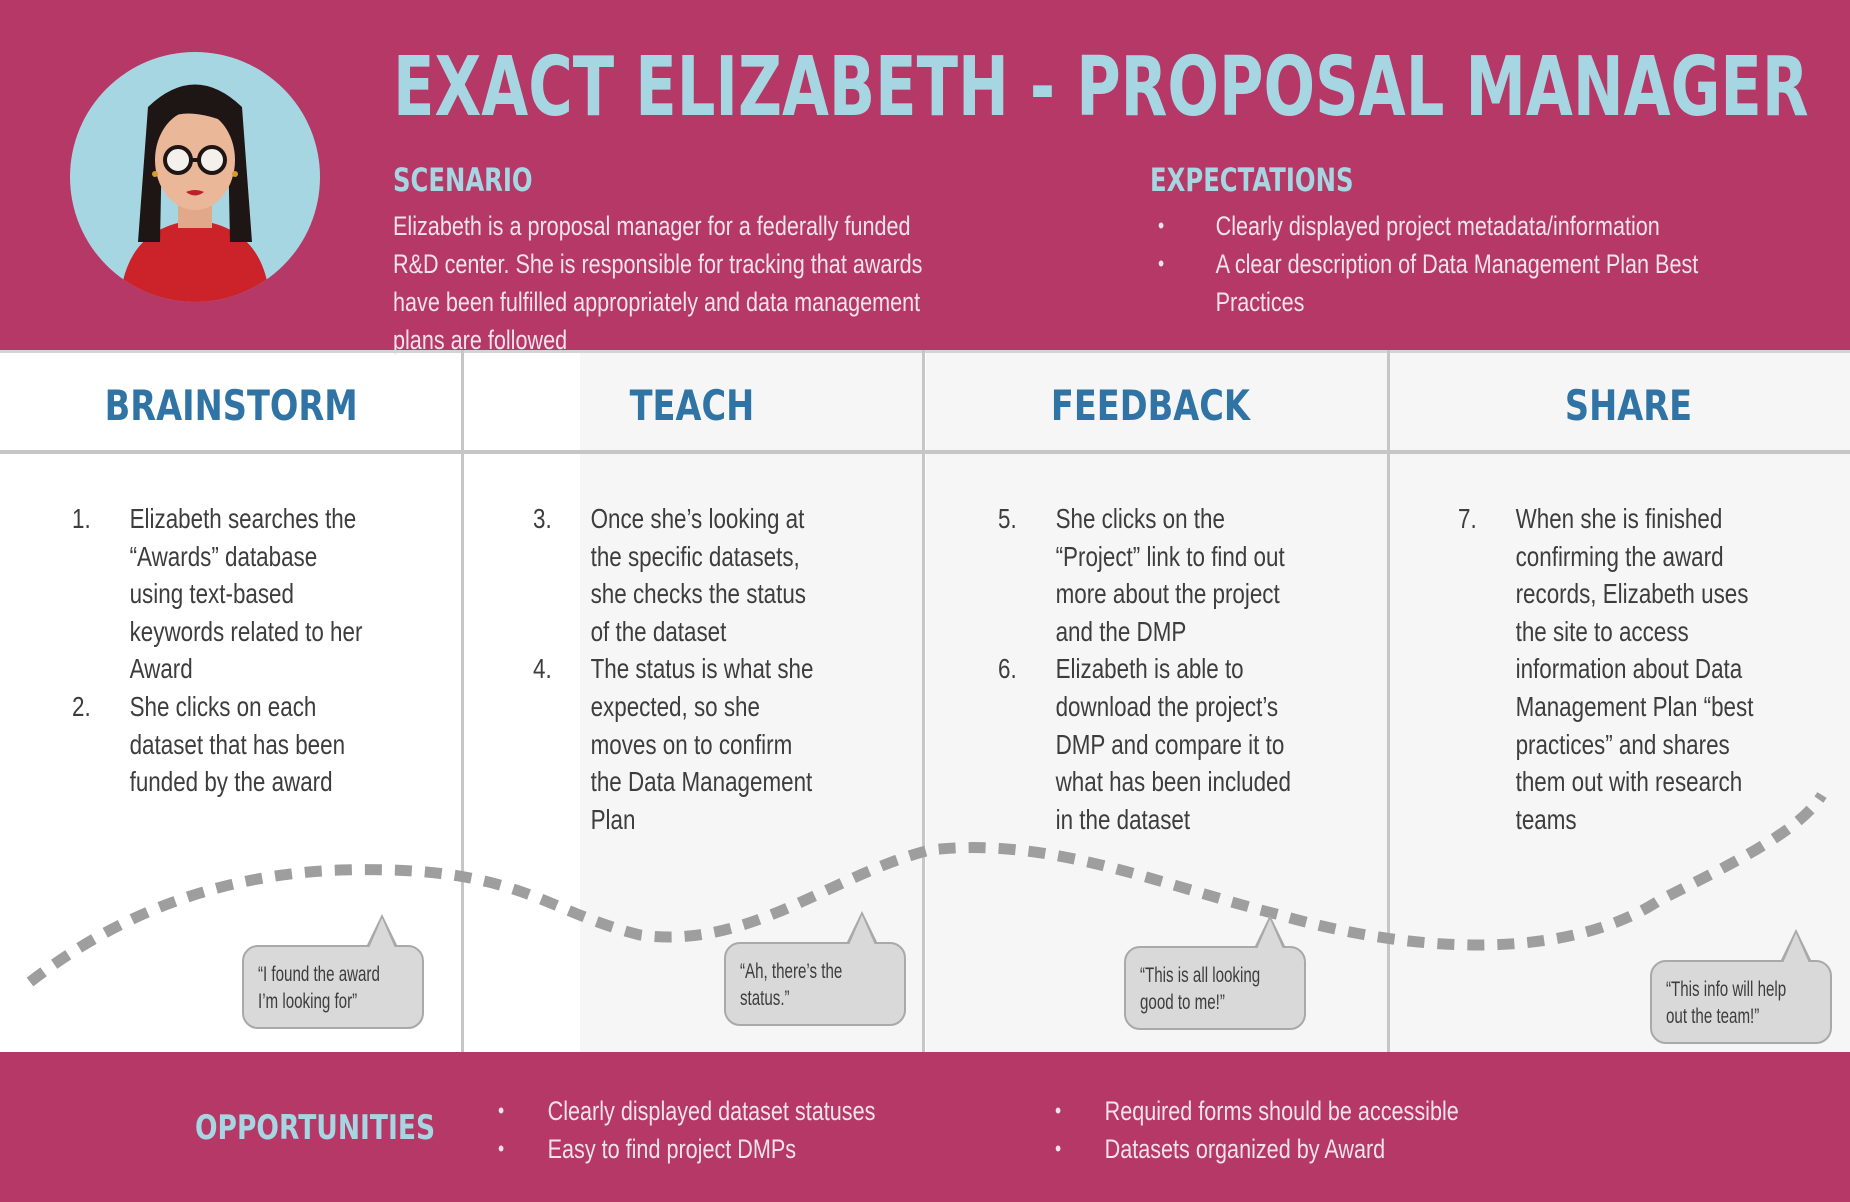 The width and height of the screenshot is (1850, 1202). Describe the element at coordinates (315, 1128) in the screenshot. I see `opportunities-heading: OPPORTUNITIES` at that location.